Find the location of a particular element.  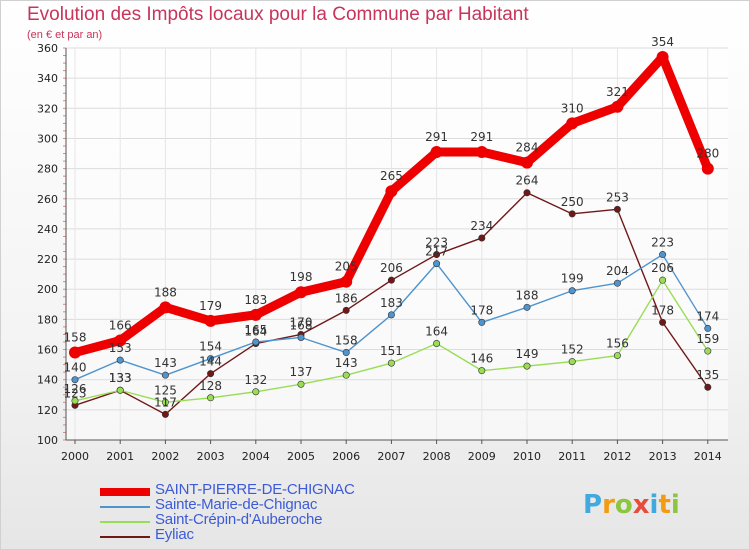

y-tick-label: 160 is located at coordinates (47, 350).